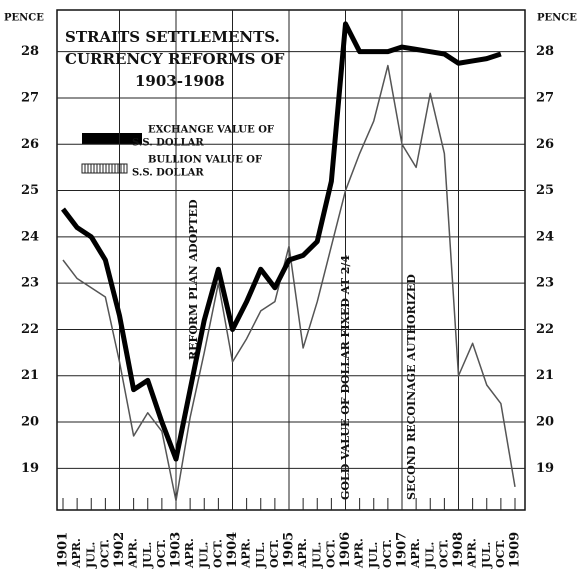 This screenshot has width=578, height=573. What do you see at coordinates (63, 550) in the screenshot?
I see `x-tick-label: 1901` at bounding box center [63, 550].